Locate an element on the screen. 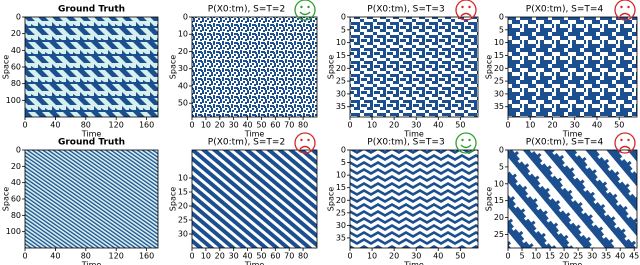  y-tick-label: 60 is located at coordinates (16, 67).